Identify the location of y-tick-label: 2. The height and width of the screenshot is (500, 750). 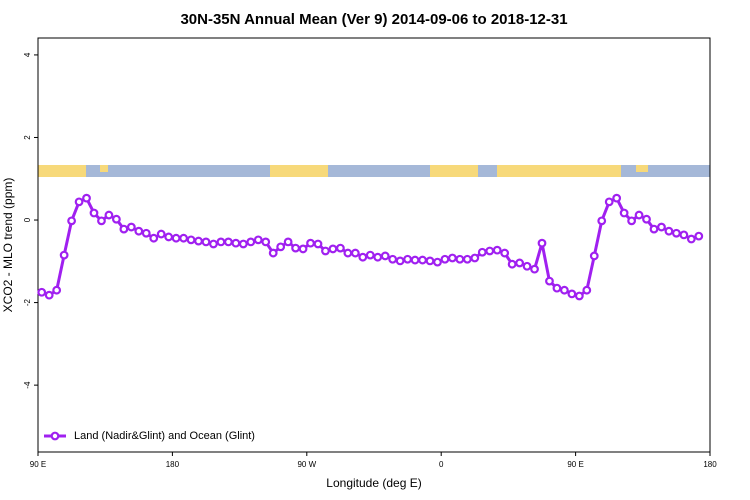
(27, 137).